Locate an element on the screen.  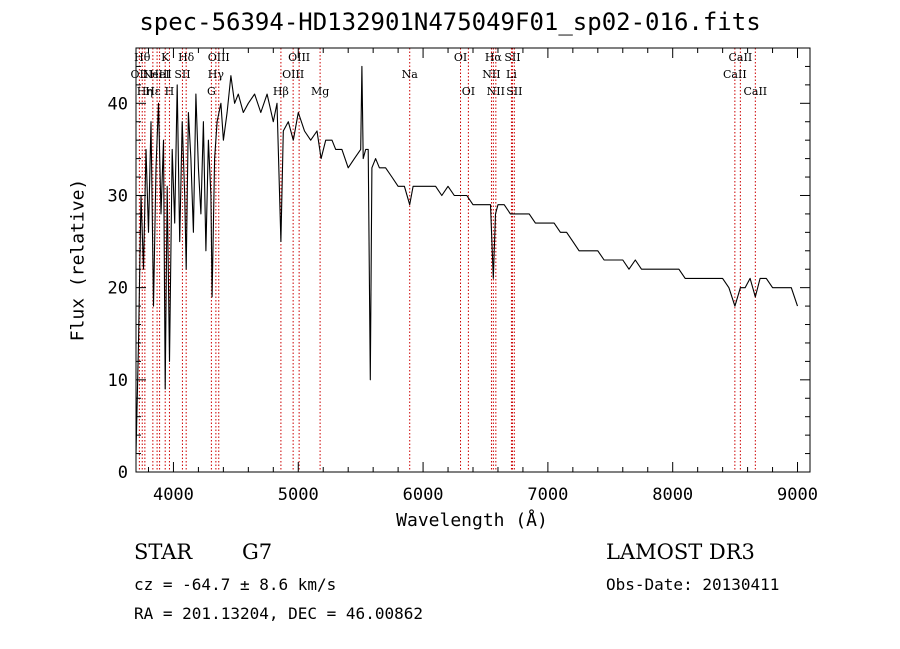
x-tick-label: 5000 is located at coordinates (298, 495).